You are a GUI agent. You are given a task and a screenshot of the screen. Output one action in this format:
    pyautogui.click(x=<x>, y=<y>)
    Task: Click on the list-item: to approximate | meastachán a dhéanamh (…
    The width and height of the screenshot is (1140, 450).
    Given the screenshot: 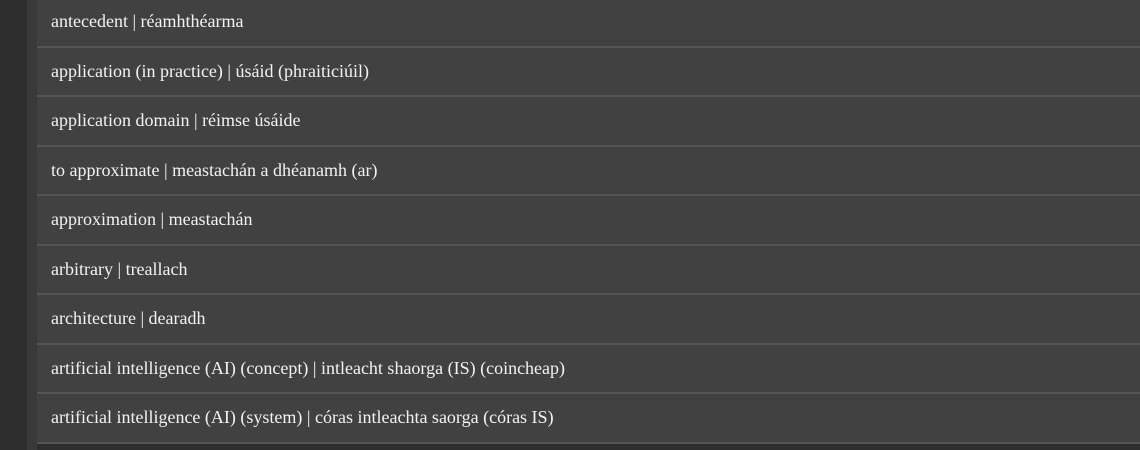 What is the action you would take?
    pyautogui.click(x=588, y=171)
    